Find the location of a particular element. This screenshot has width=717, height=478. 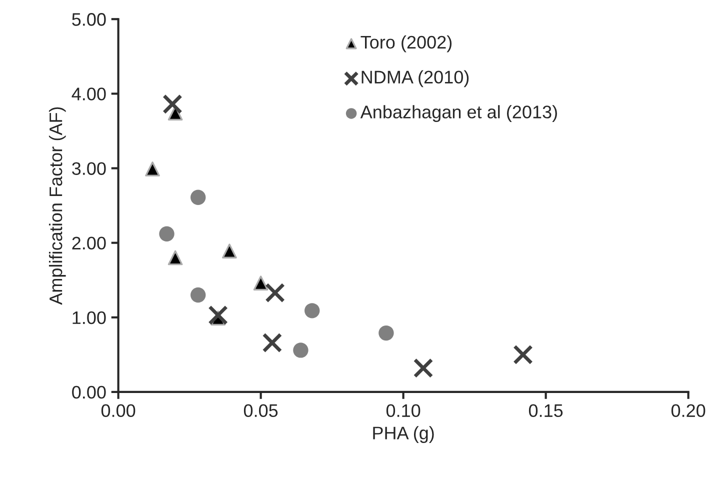

legend-label: Toro (2002) is located at coordinates (406, 43).